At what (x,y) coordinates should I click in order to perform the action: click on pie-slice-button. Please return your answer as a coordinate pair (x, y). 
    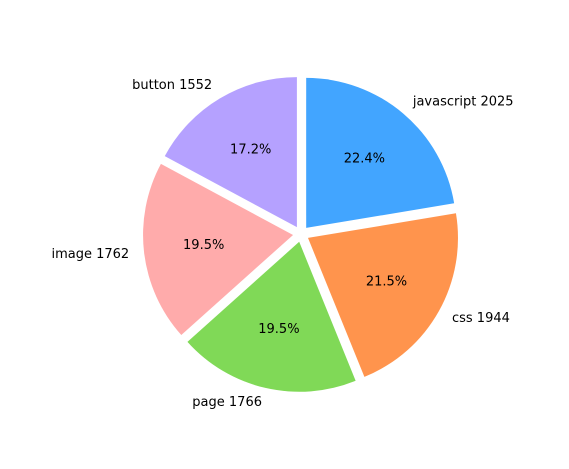
    Looking at the image, I should click on (230, 152).